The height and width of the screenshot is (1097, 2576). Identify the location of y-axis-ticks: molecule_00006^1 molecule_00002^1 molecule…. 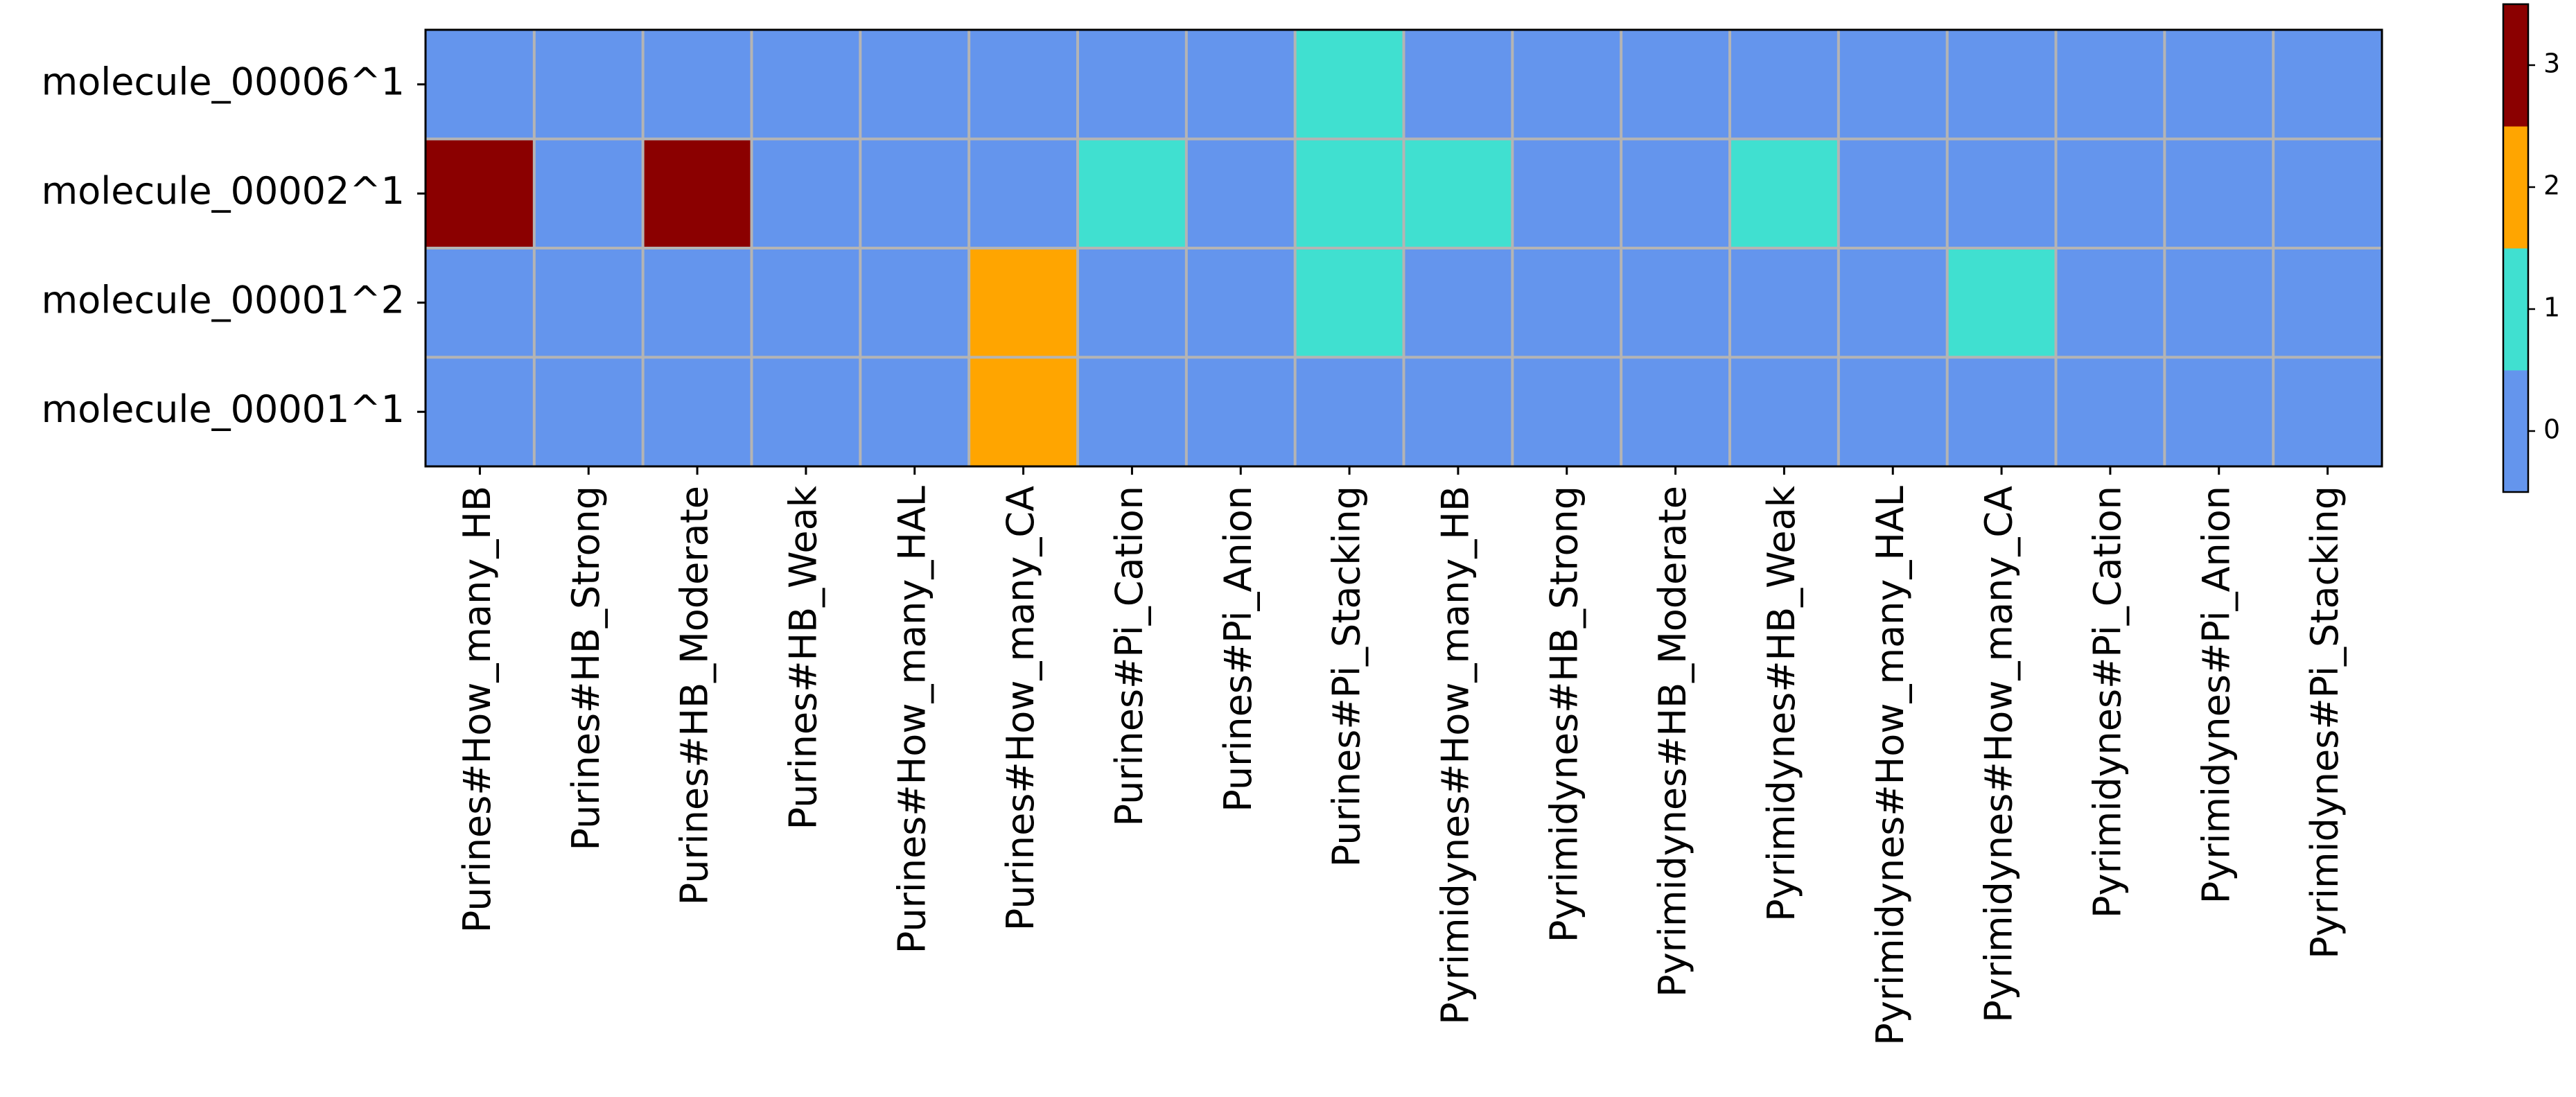
(234, 245).